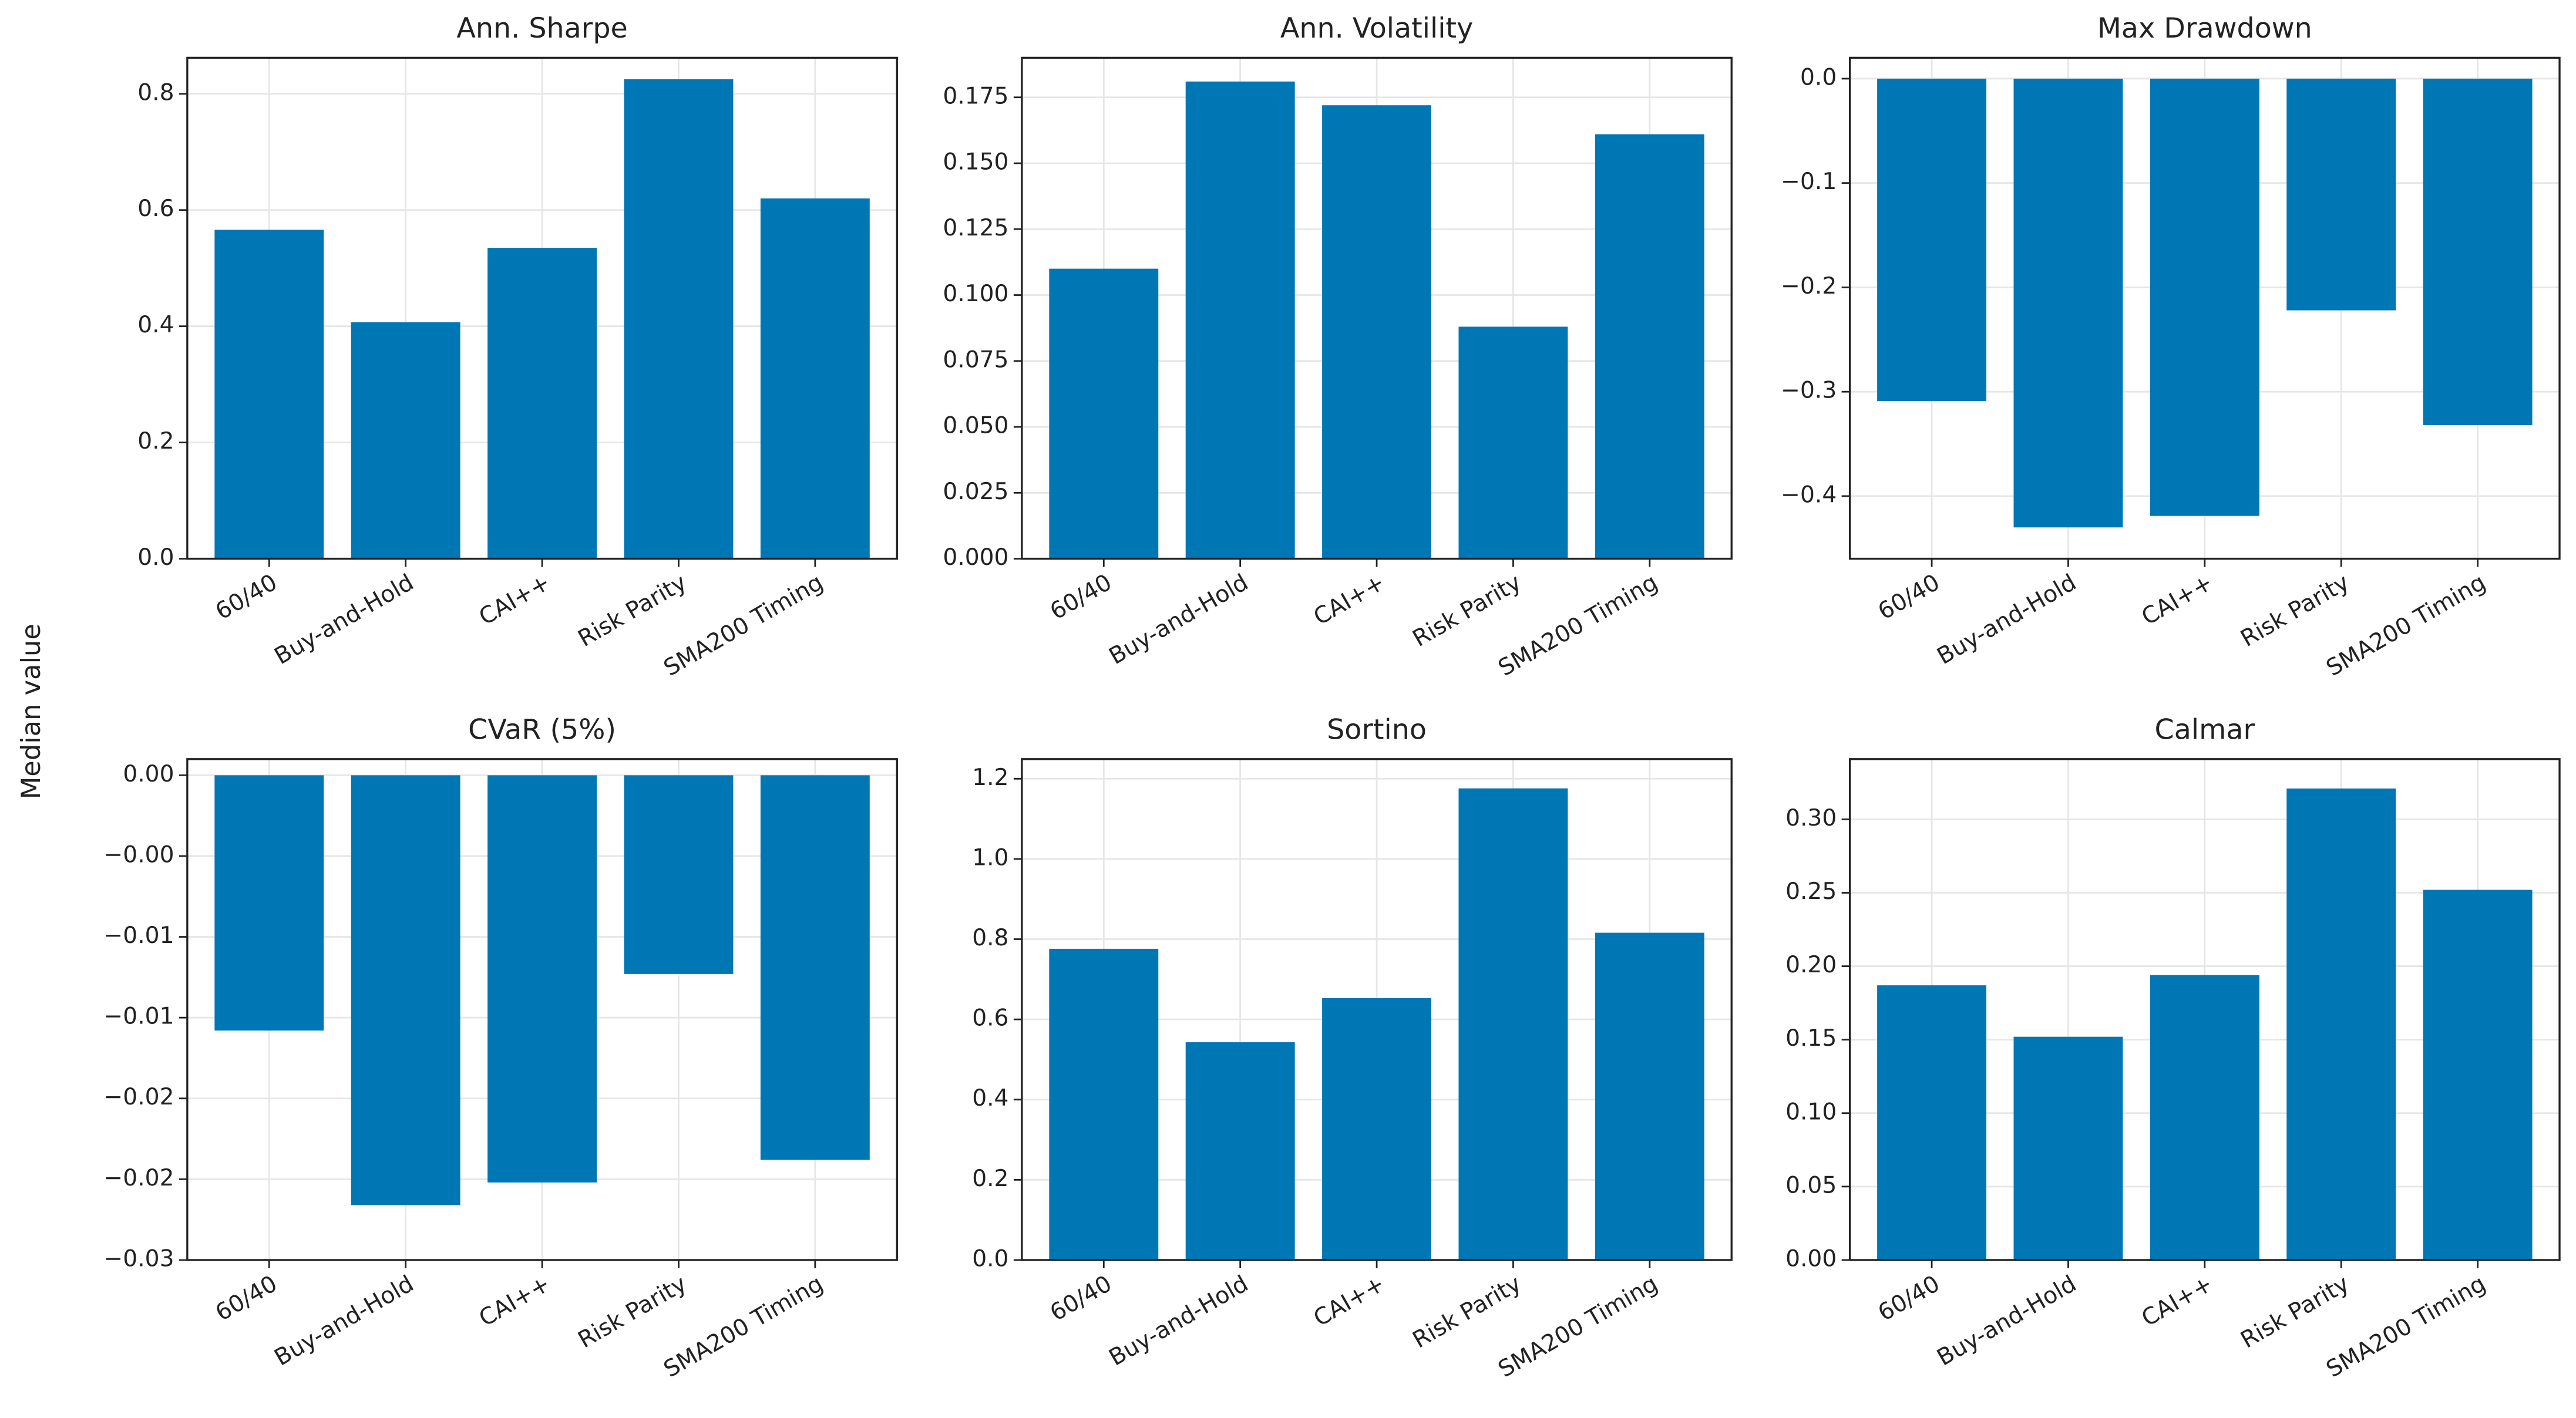  What do you see at coordinates (1811, 891) in the screenshot?
I see `y-tick-label: 0.25` at bounding box center [1811, 891].